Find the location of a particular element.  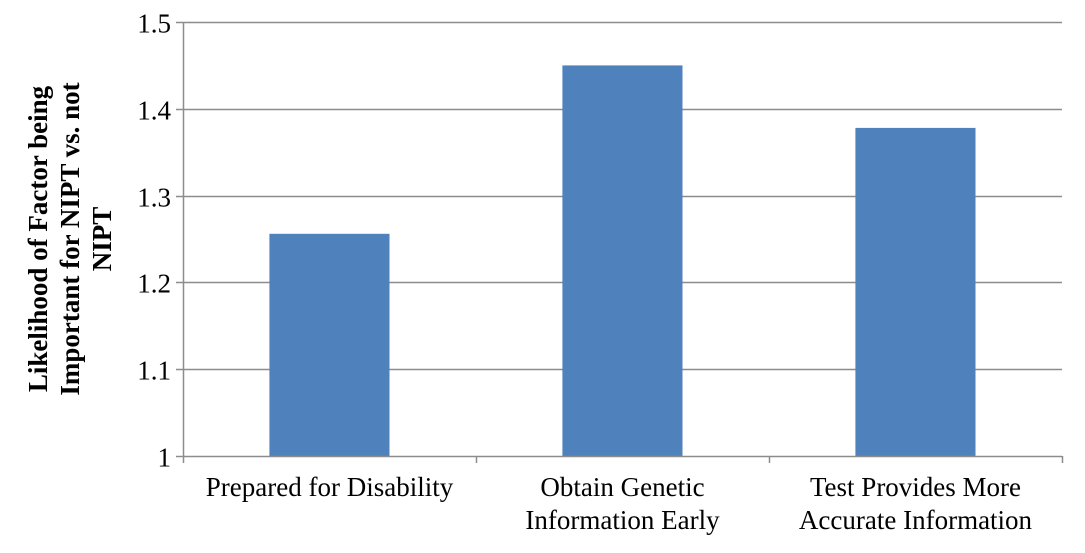

y-tick-label: 1.4 is located at coordinates (154, 111).